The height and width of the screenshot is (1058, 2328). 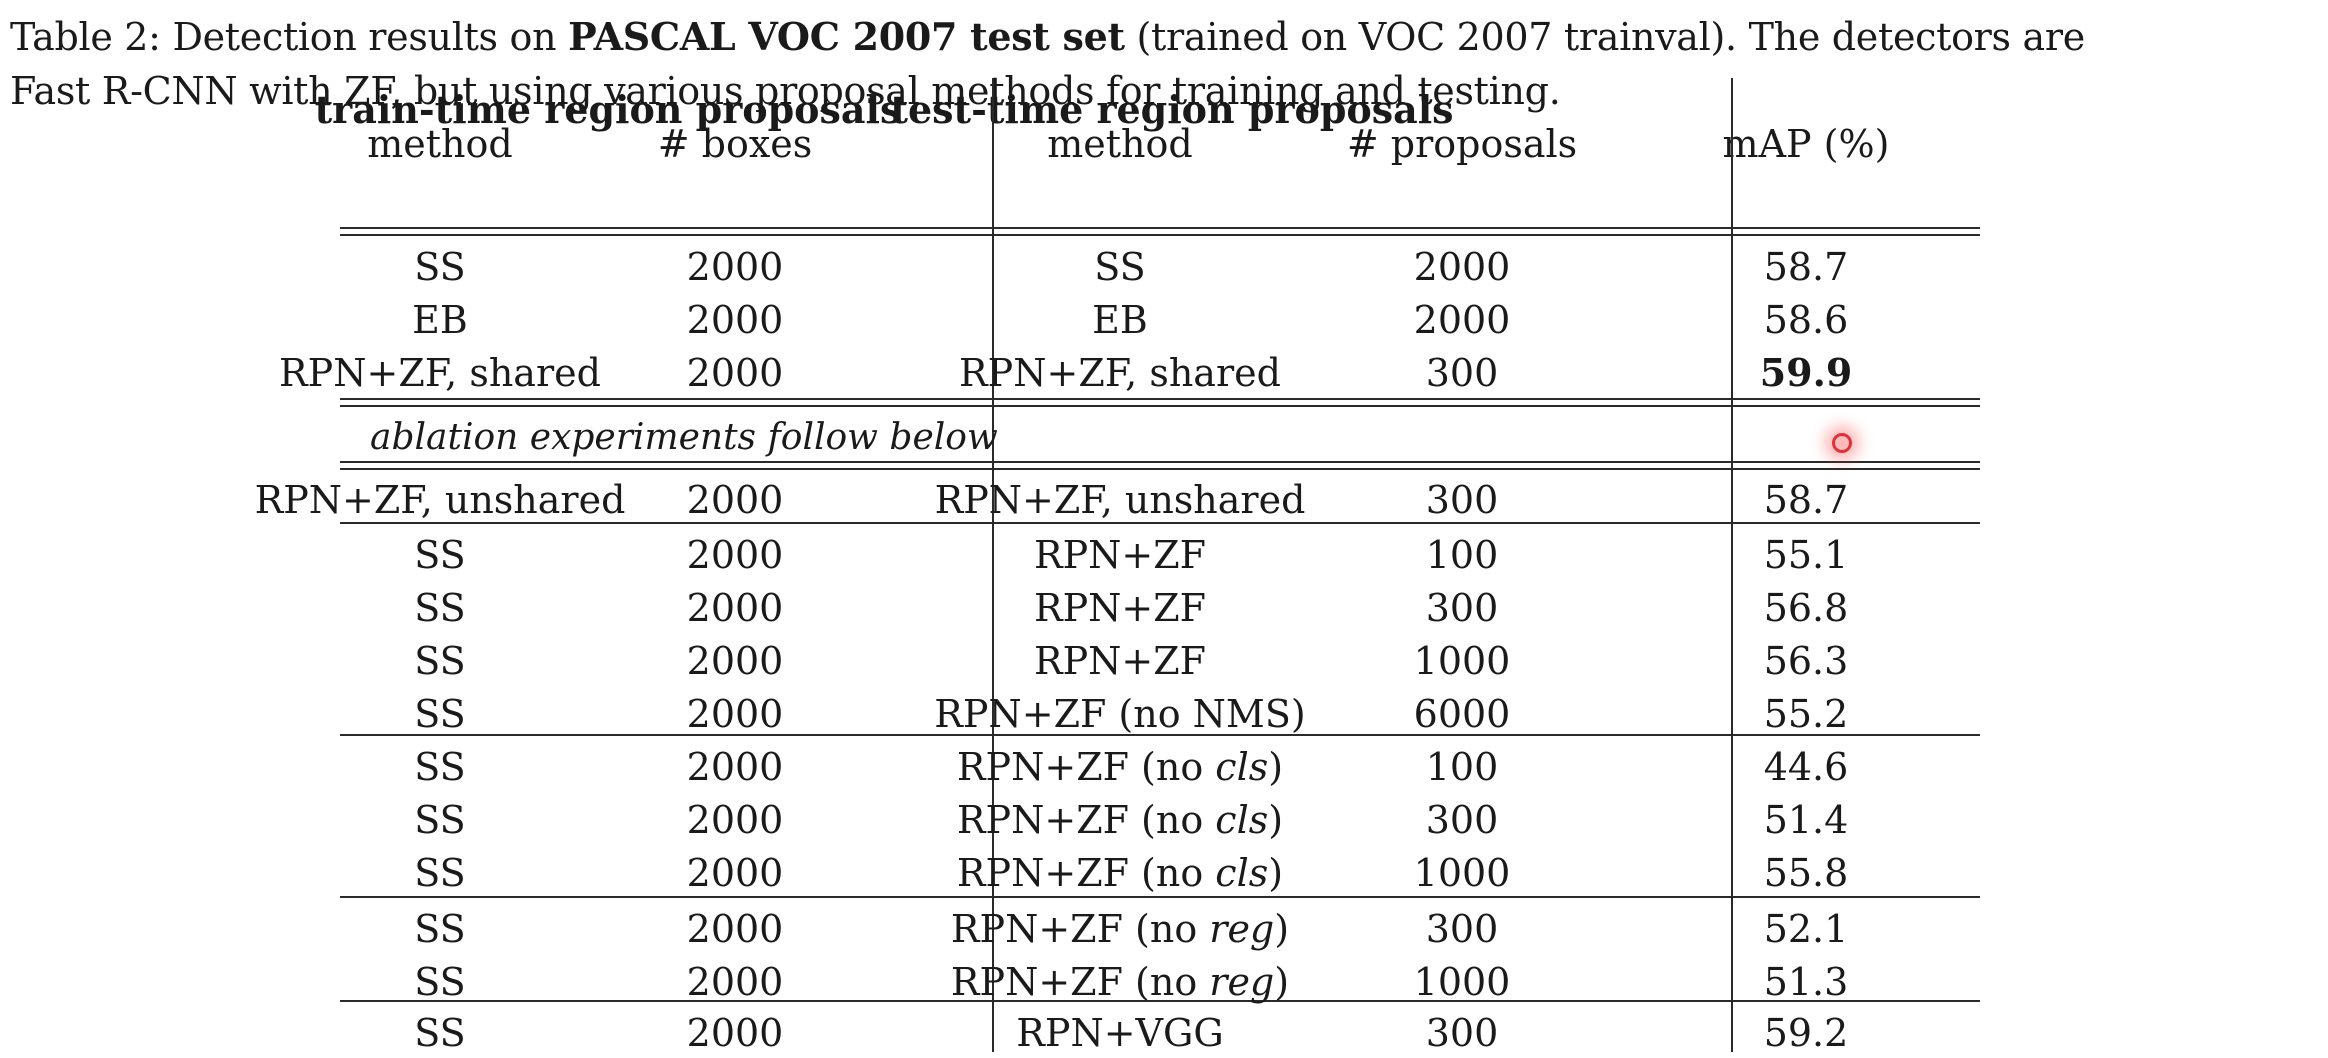 What do you see at coordinates (1806, 320) in the screenshot?
I see `cell-map: 58.6` at bounding box center [1806, 320].